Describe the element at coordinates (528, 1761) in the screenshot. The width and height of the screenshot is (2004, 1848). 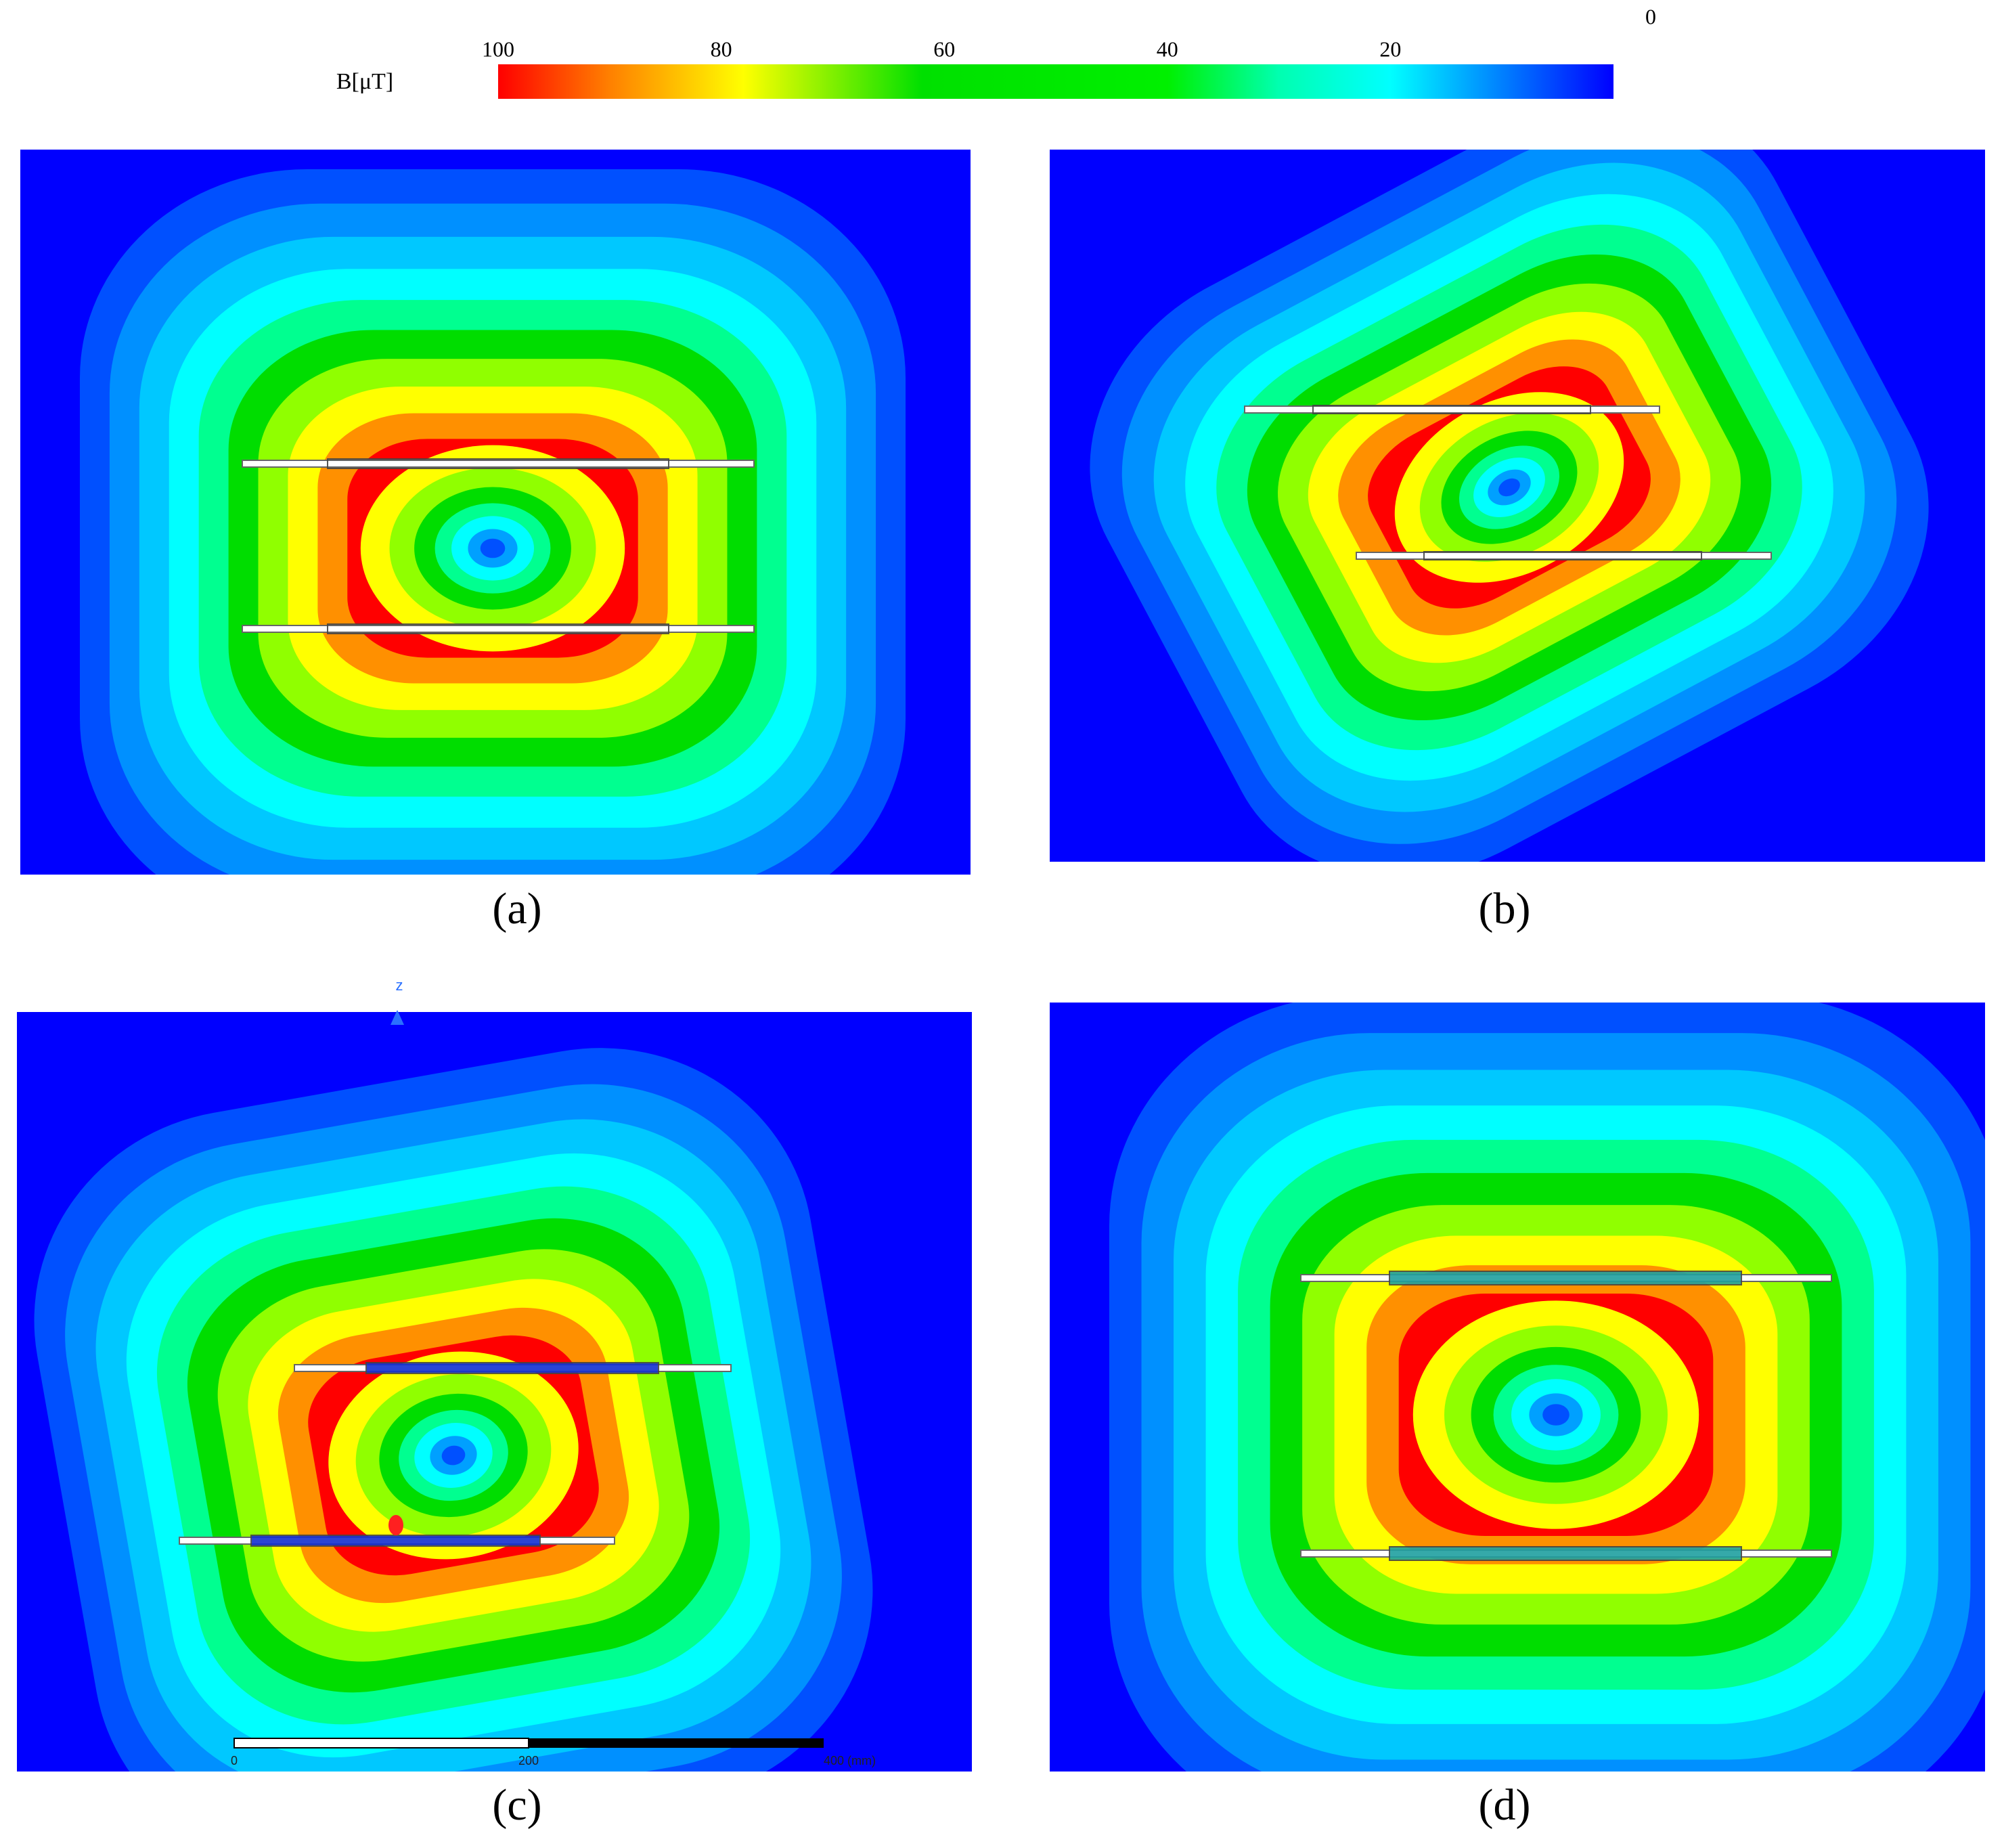
I see `scale-bar-label: 200` at that location.